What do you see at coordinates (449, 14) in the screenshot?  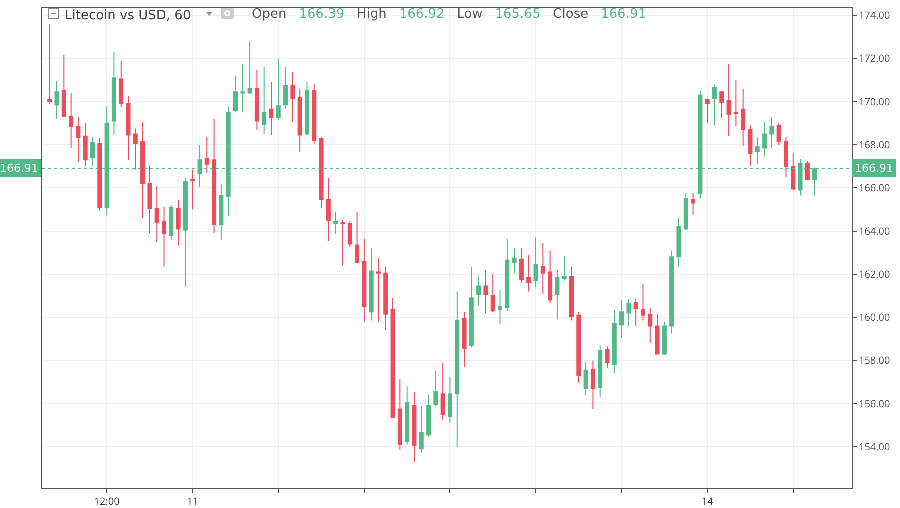 I see `chart-subtitle: Open 166.39 High 166.92 Low 165.65 Close 166.91` at bounding box center [449, 14].